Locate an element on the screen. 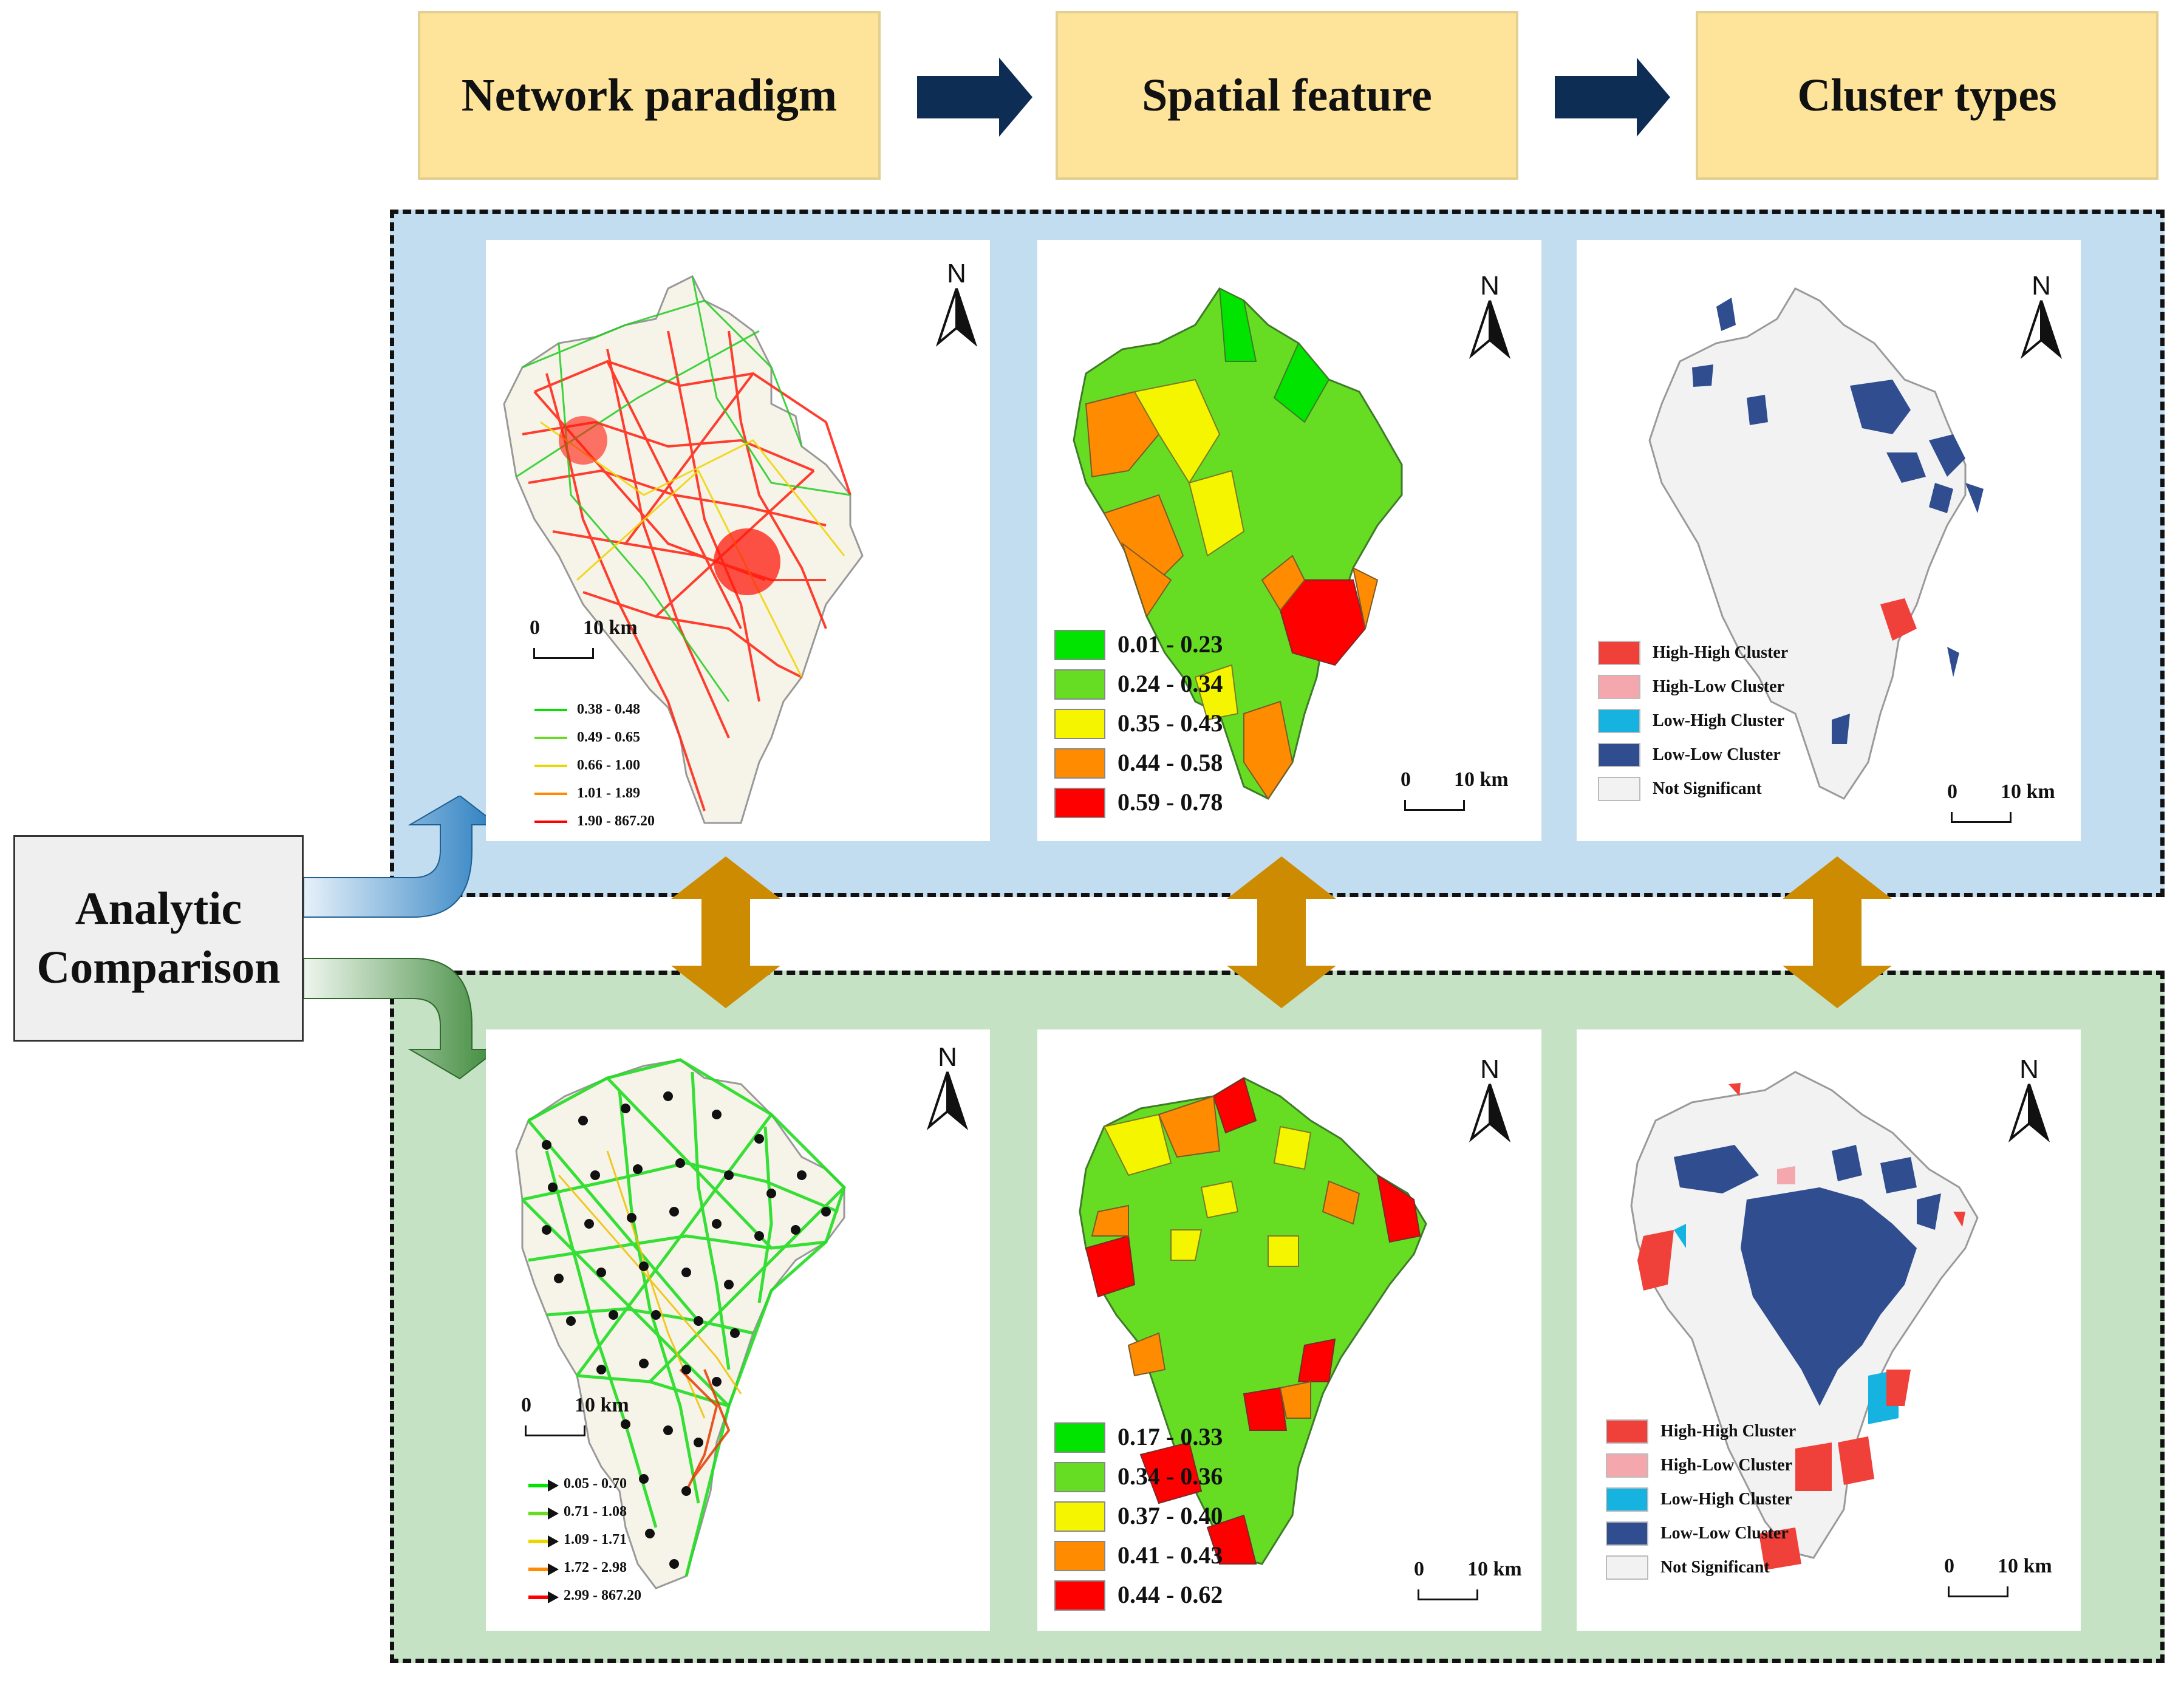 The height and width of the screenshot is (1686, 2184). map-bottom-cluster-graphic is located at coordinates (1804, 1321).